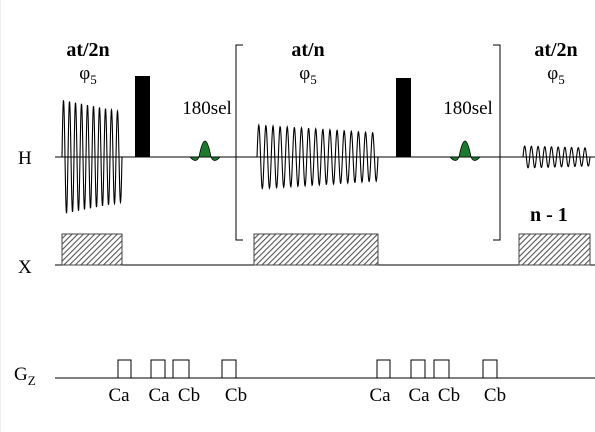  What do you see at coordinates (25, 376) in the screenshot?
I see `channel-label: GZ` at bounding box center [25, 376].